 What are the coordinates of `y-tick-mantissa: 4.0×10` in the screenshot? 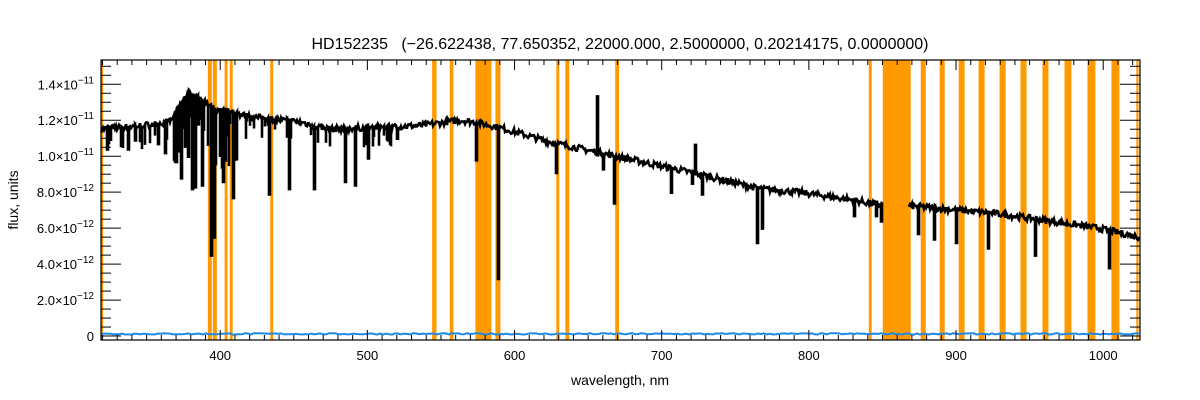 It's located at (57, 264).